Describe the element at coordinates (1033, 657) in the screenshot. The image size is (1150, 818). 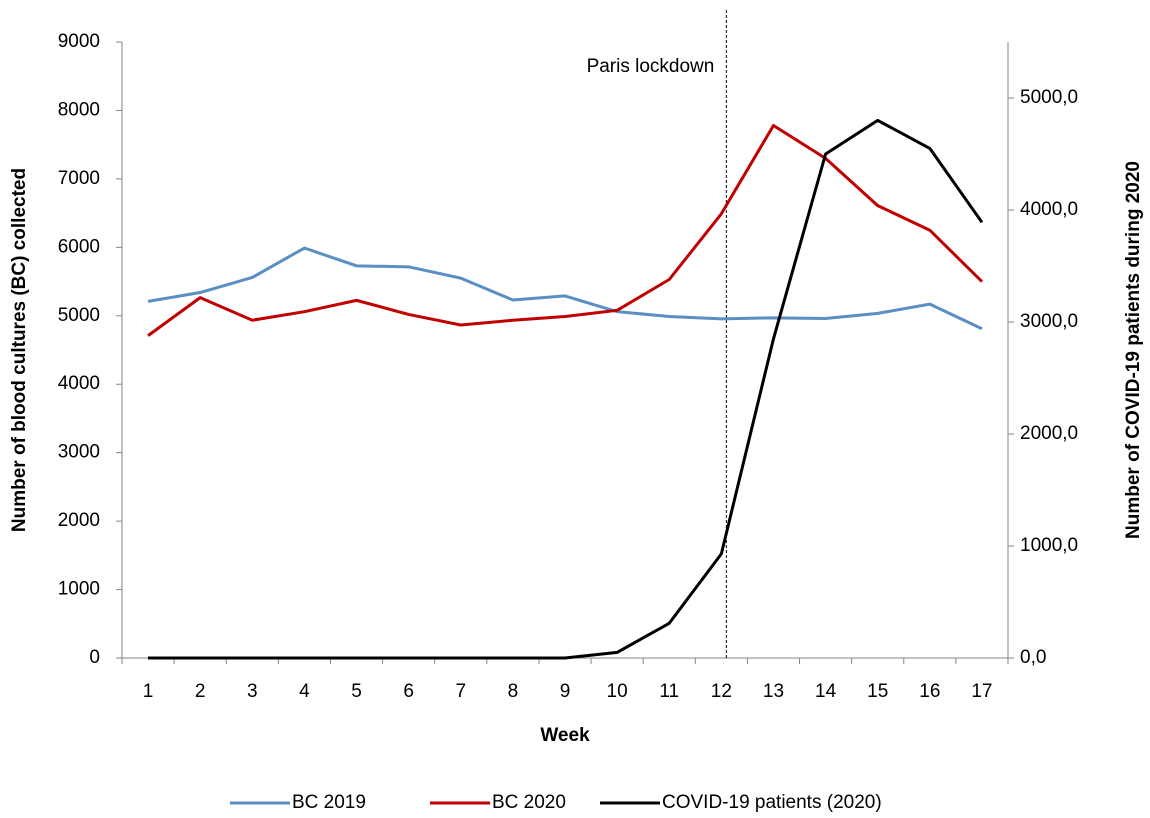
I see `y2-tick-label: 0,0` at that location.